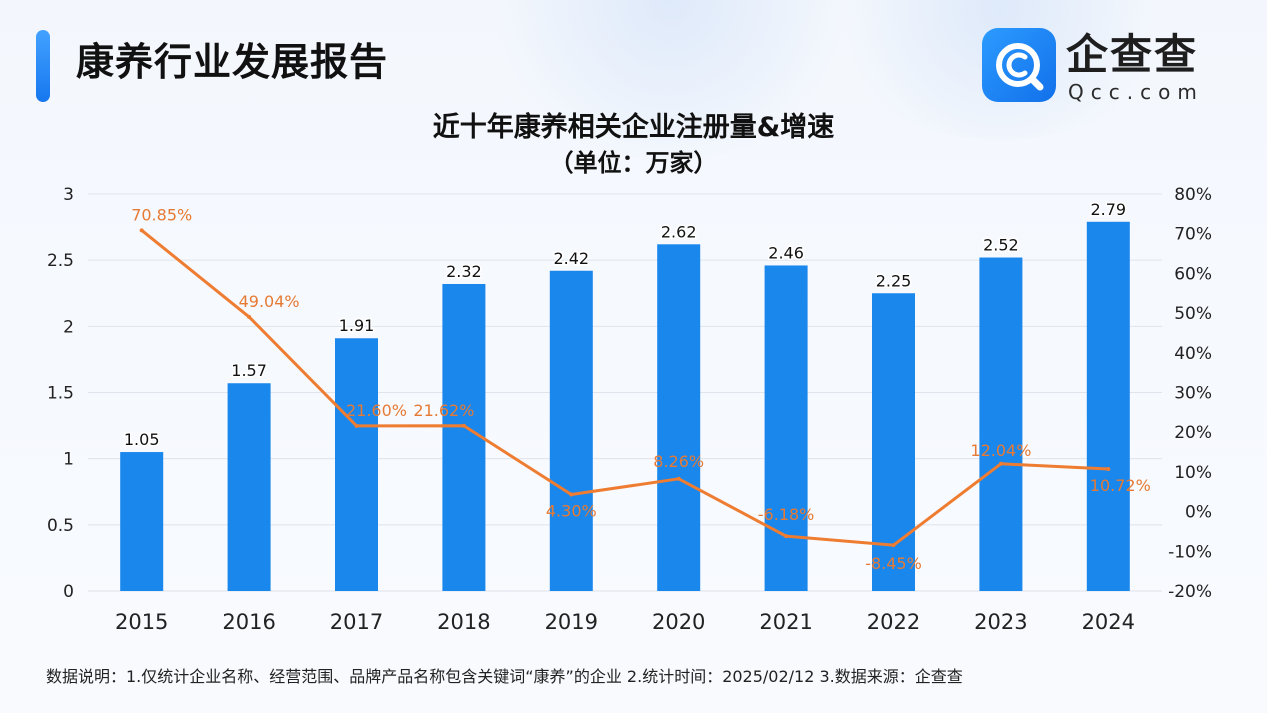 This screenshot has height=713, width=1267. Describe the element at coordinates (1108, 209) in the screenshot. I see `bar-value-label: 2.79` at that location.